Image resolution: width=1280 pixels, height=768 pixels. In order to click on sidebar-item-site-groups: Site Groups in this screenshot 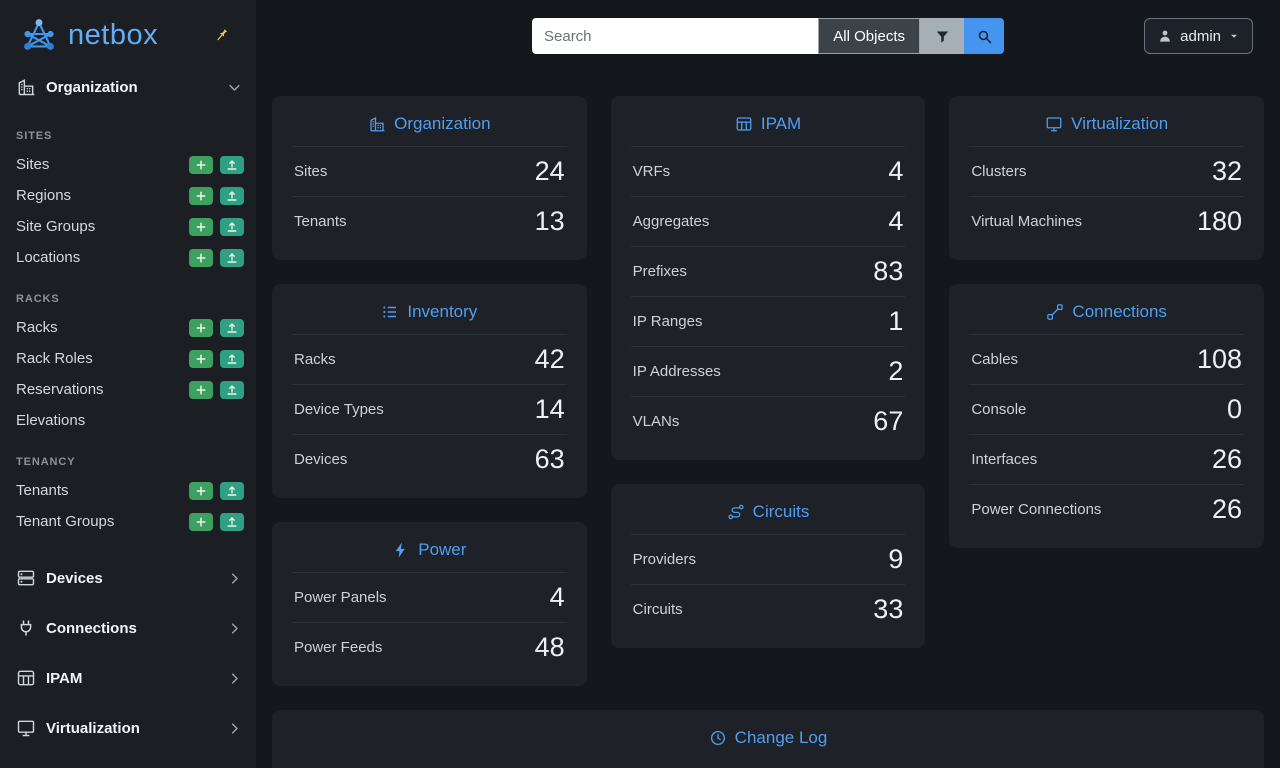, I will do `click(128, 226)`.